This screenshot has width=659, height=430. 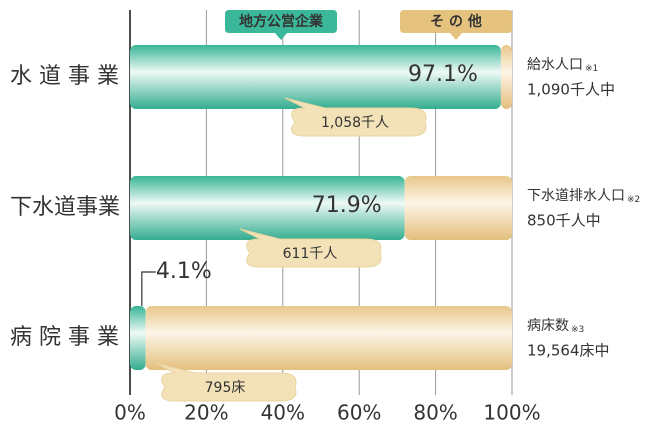 I want to click on x-tick-label: 0%, so click(x=130, y=413).